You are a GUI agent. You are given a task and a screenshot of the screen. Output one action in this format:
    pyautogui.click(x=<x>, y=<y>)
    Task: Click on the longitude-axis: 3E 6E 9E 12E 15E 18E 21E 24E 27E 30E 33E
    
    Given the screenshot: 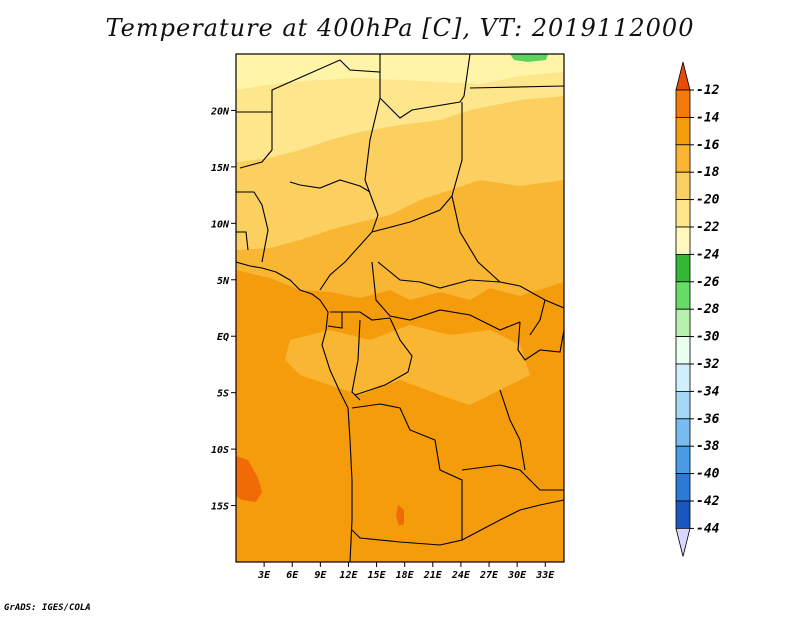 What is the action you would take?
    pyautogui.click(x=406, y=571)
    